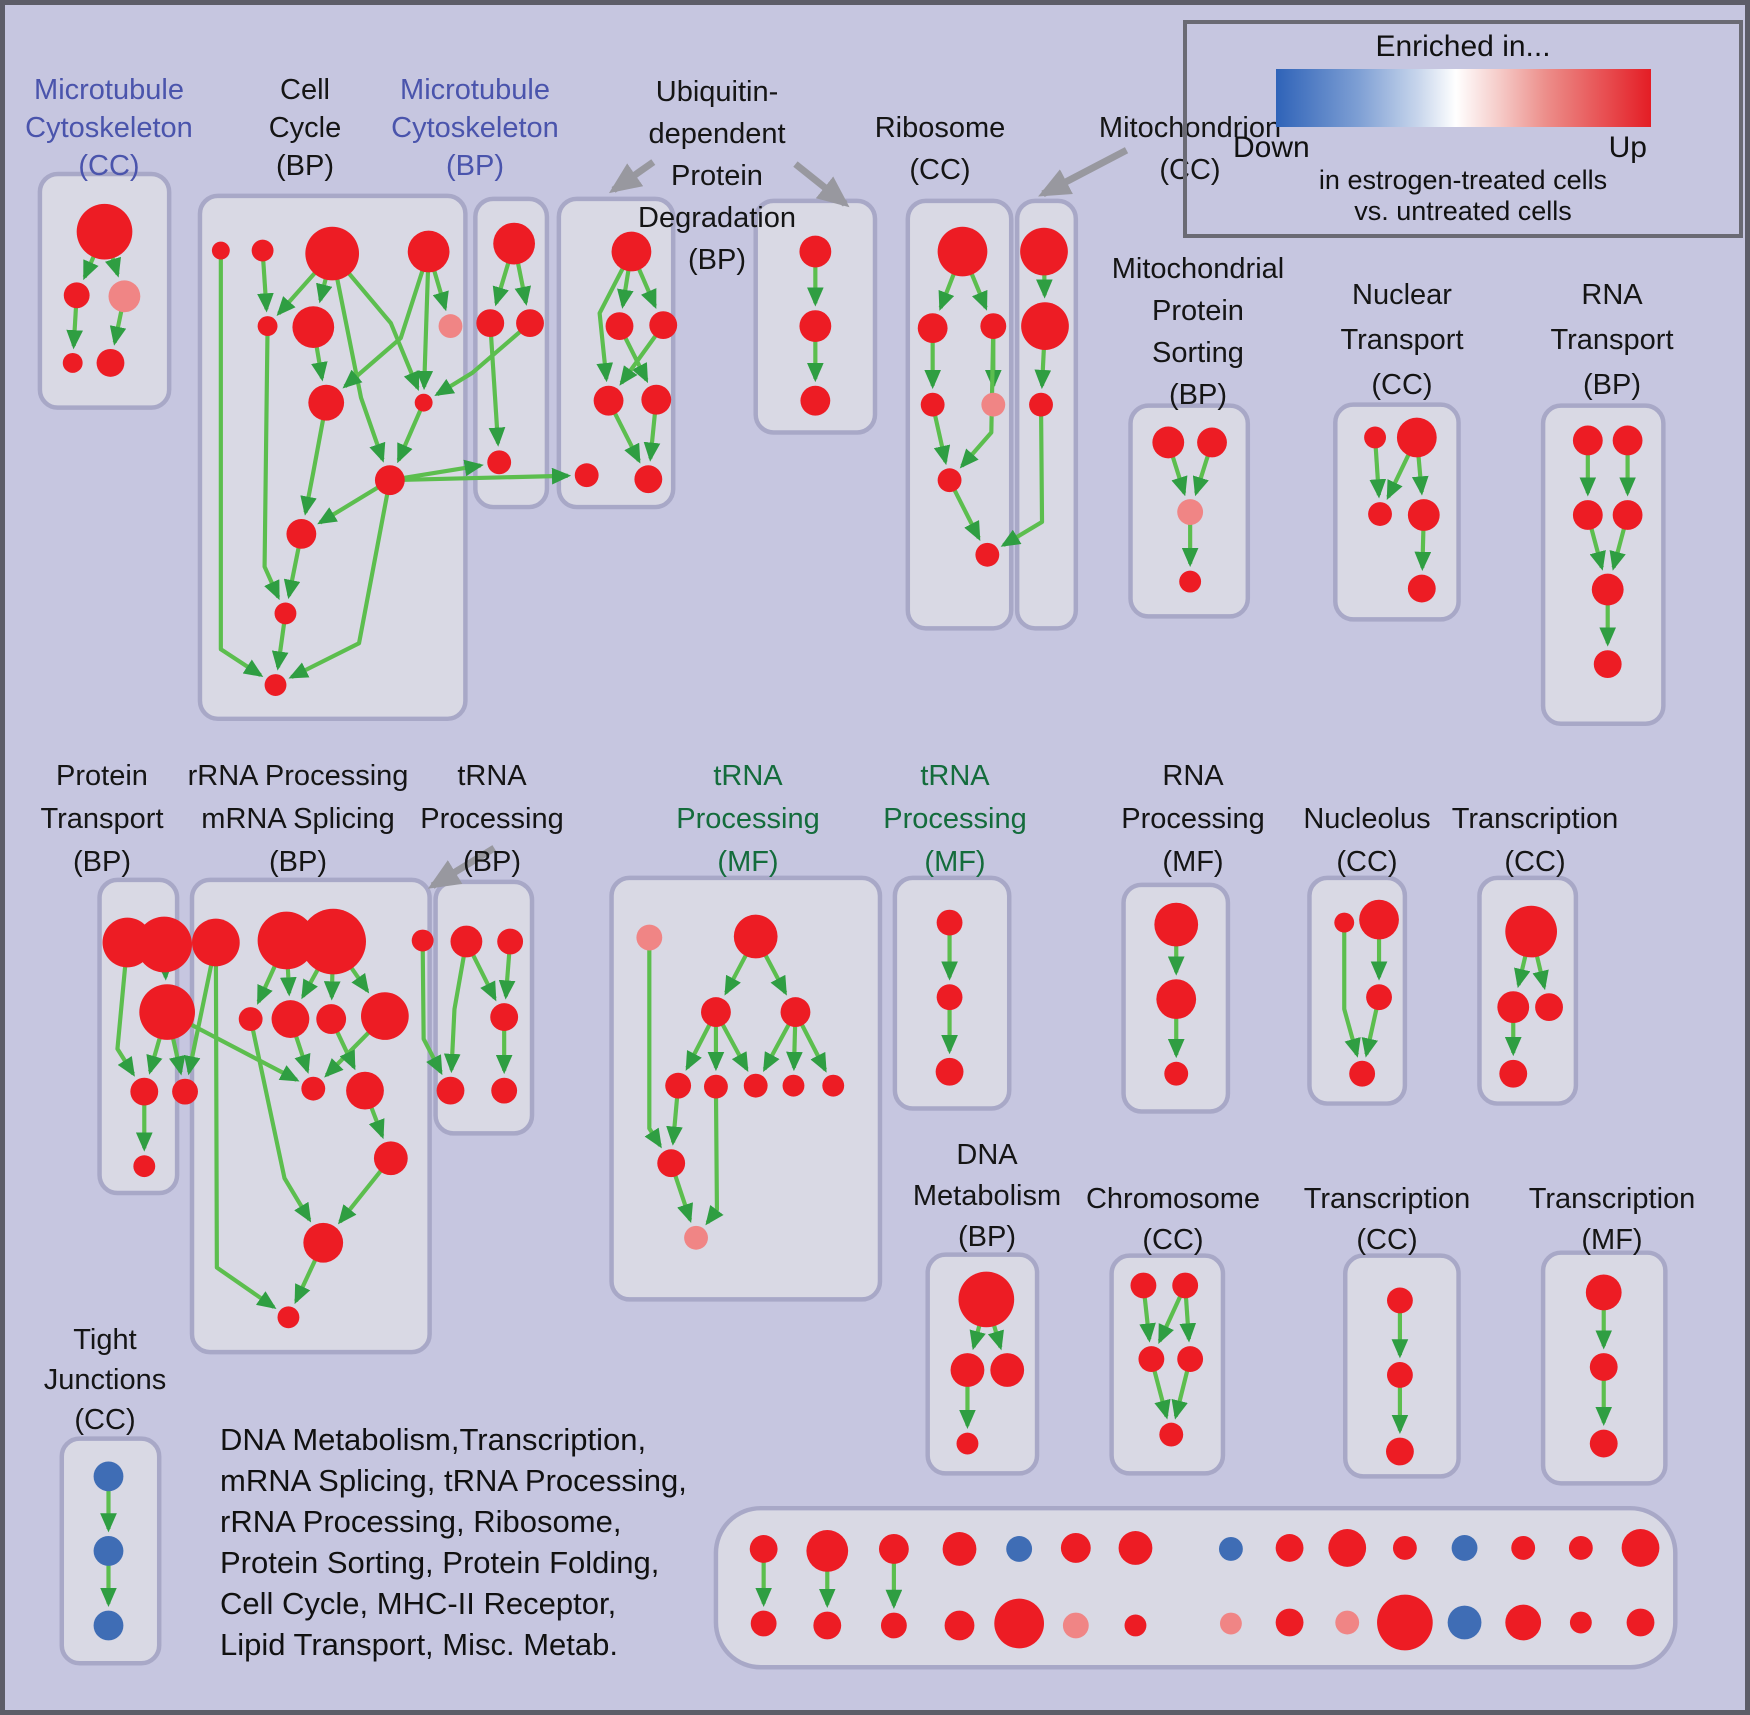 The width and height of the screenshot is (1750, 1715). Describe the element at coordinates (1387, 1199) in the screenshot. I see `label-line: Transcription` at that location.